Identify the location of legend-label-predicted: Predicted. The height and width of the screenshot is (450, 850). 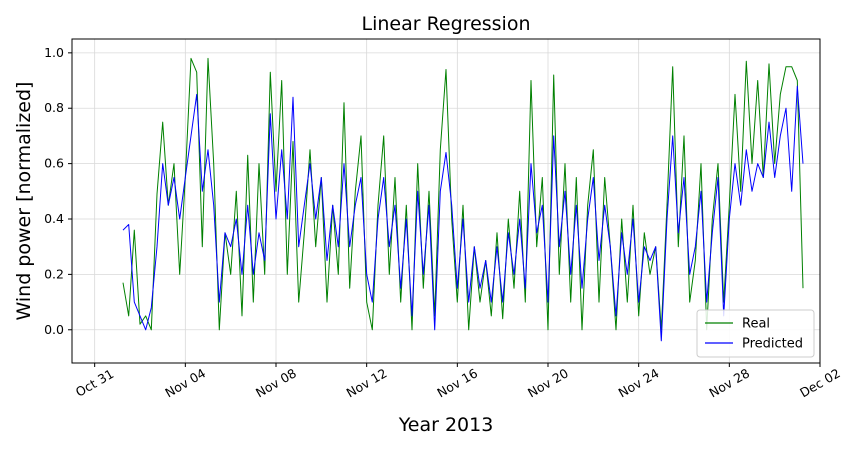
(772, 344).